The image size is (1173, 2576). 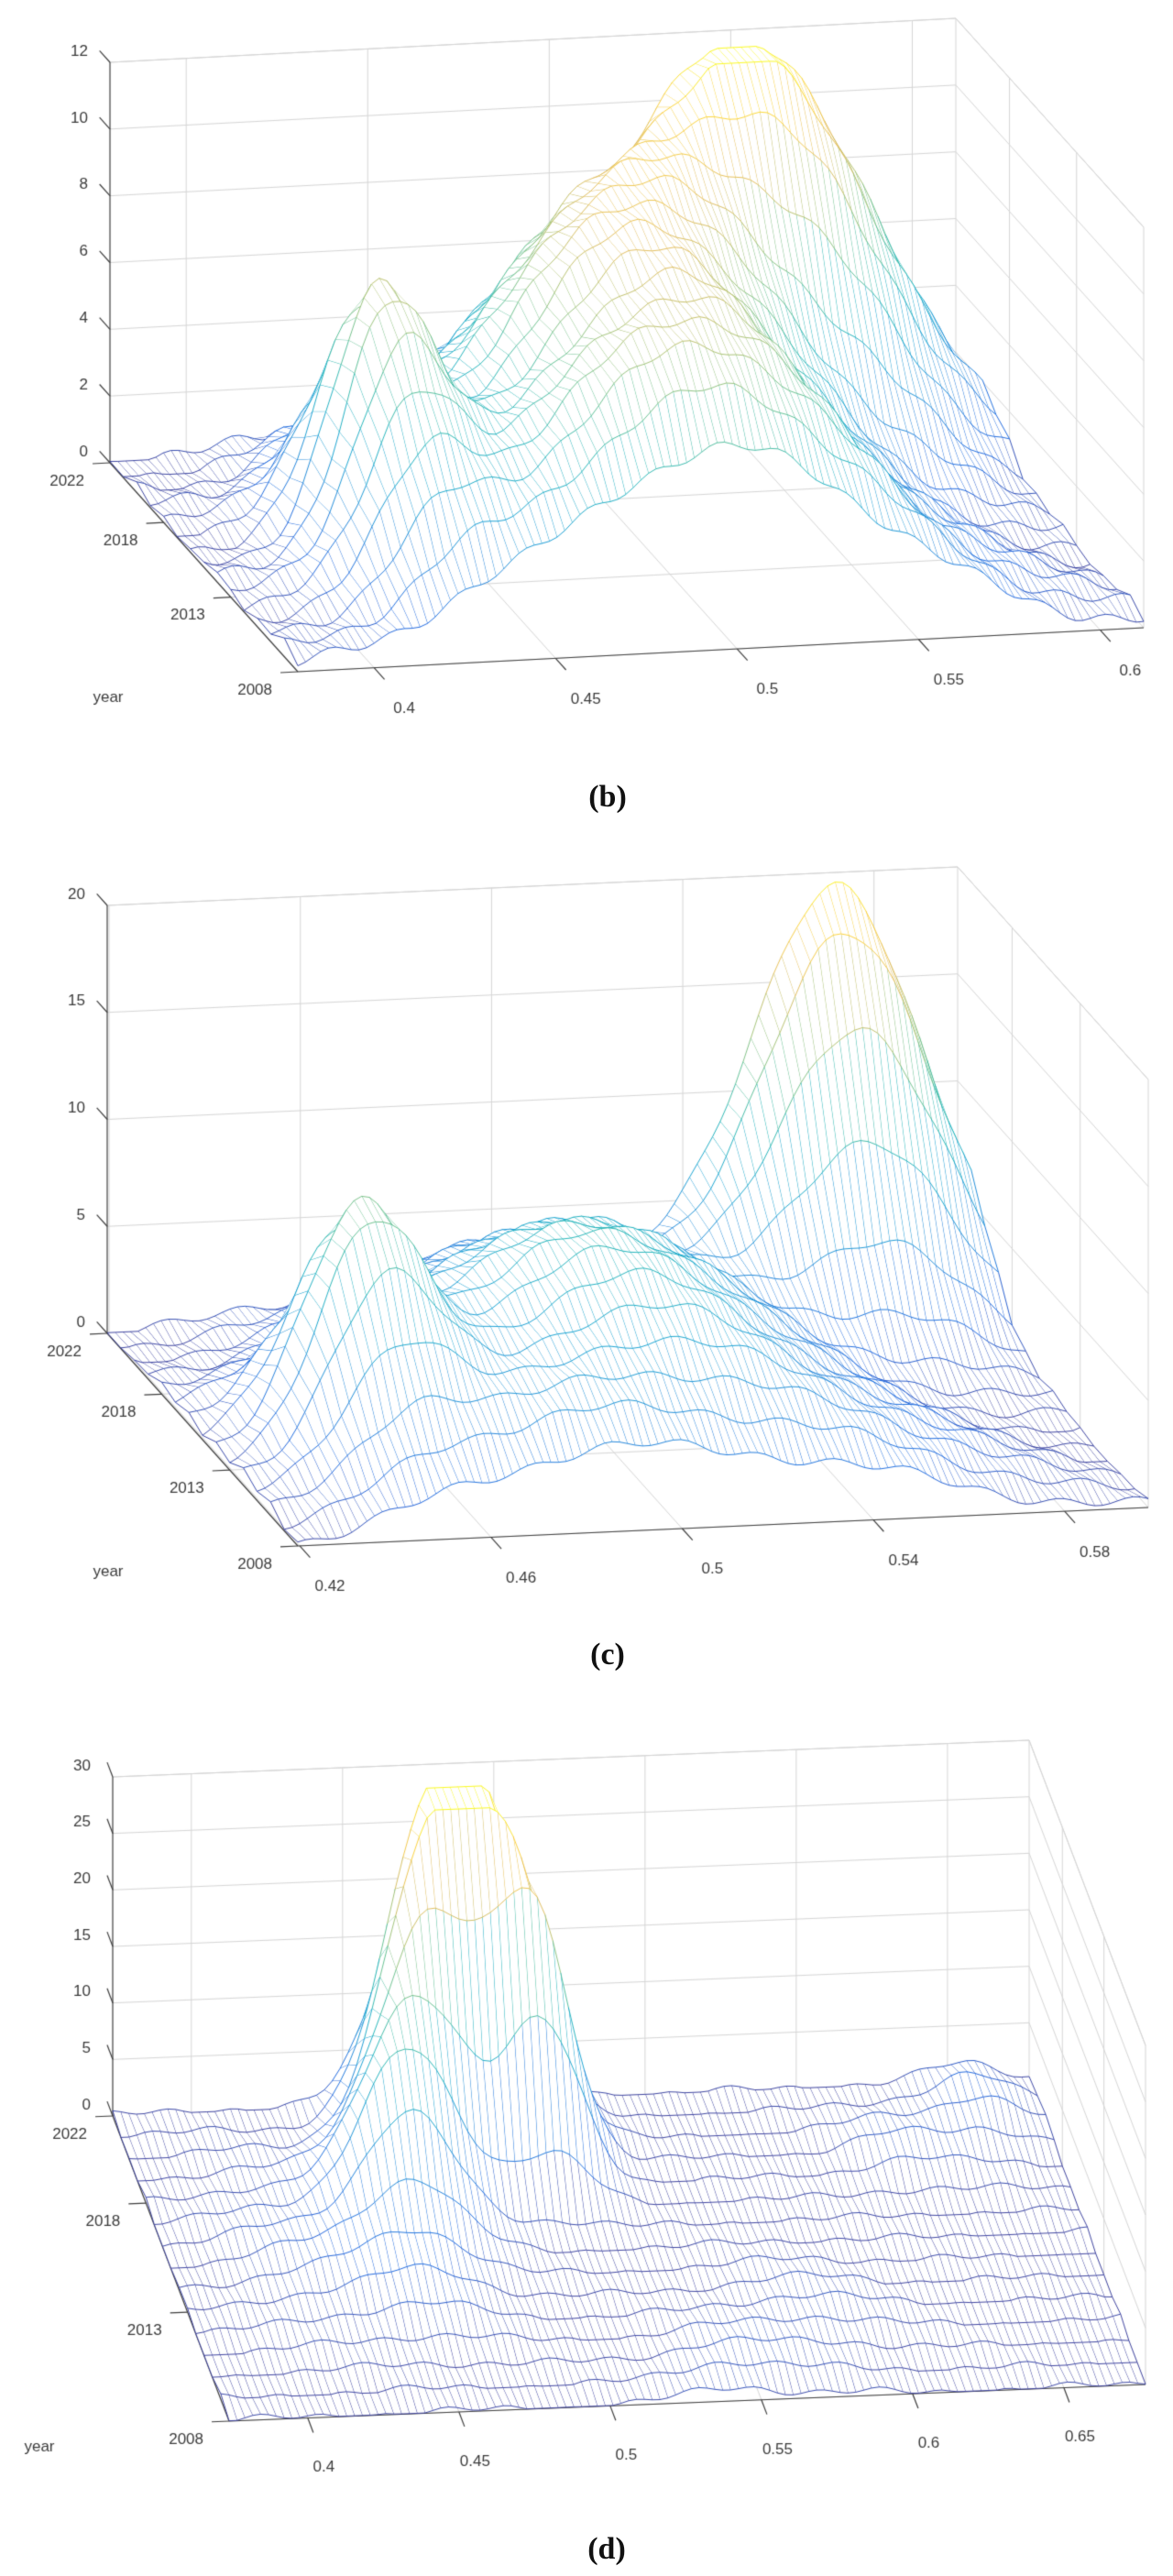 What do you see at coordinates (608, 797) in the screenshot?
I see `caption-b: (b)` at bounding box center [608, 797].